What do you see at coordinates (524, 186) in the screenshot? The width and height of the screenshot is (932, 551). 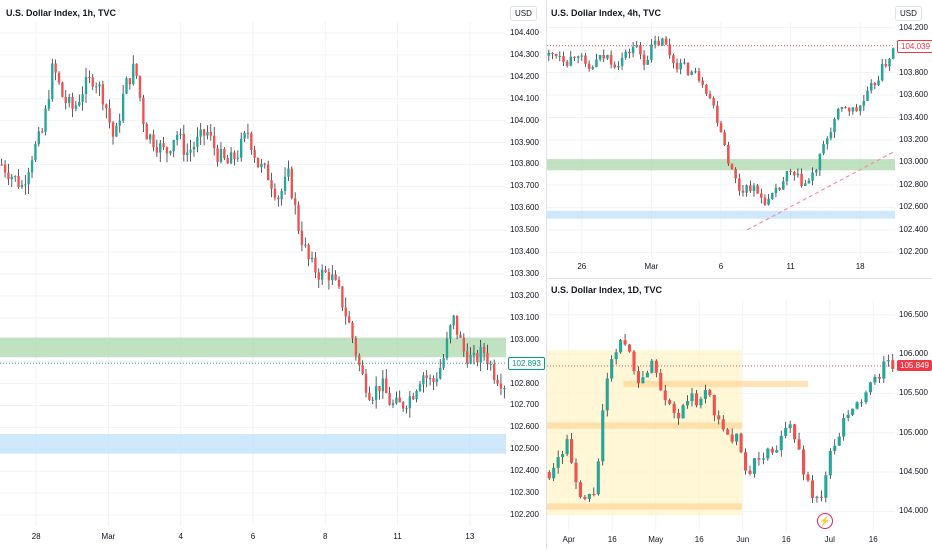 I see `y-tick-label: 103.700` at bounding box center [524, 186].